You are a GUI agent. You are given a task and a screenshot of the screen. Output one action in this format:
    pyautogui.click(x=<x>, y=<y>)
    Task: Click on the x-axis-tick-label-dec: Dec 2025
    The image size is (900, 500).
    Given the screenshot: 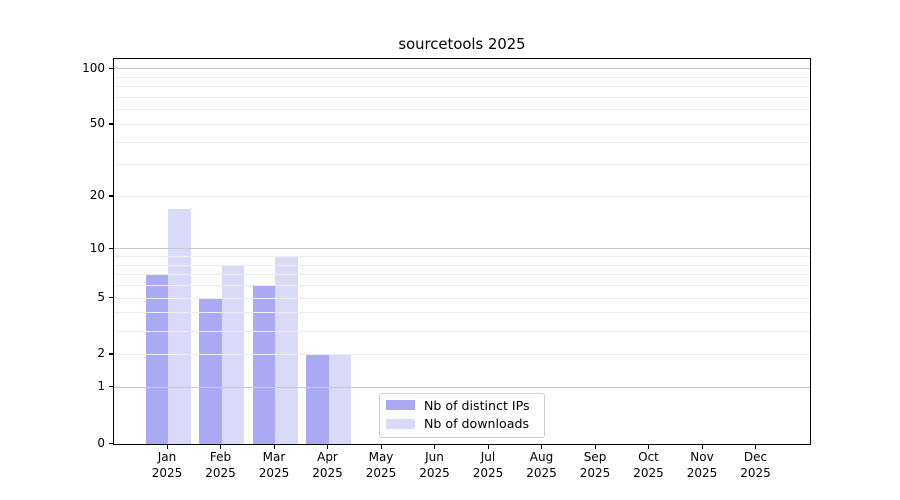 What is the action you would take?
    pyautogui.click(x=755, y=465)
    